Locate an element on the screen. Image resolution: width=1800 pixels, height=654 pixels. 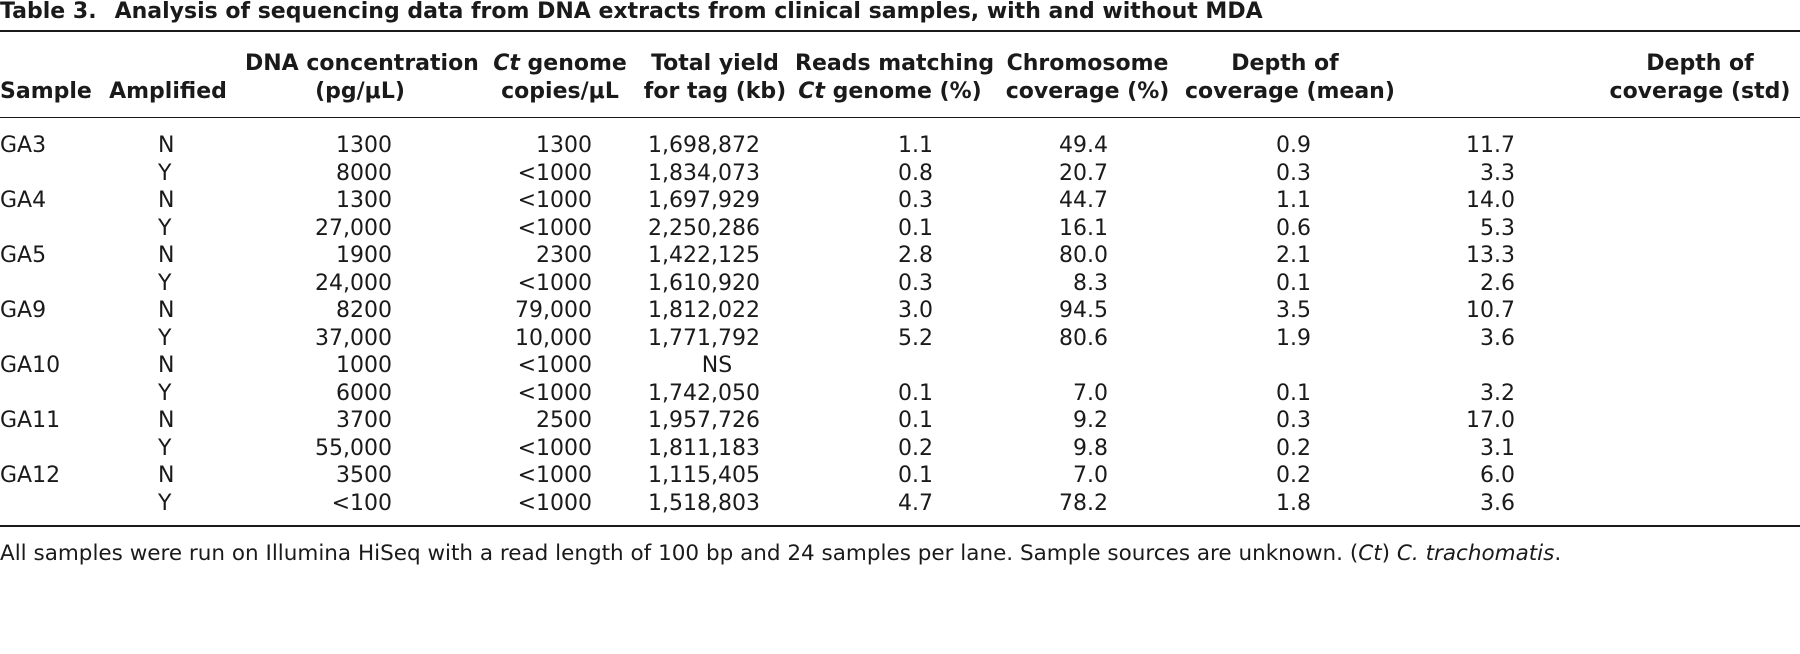
cell-dna-concentration: 8200 is located at coordinates (364, 310).